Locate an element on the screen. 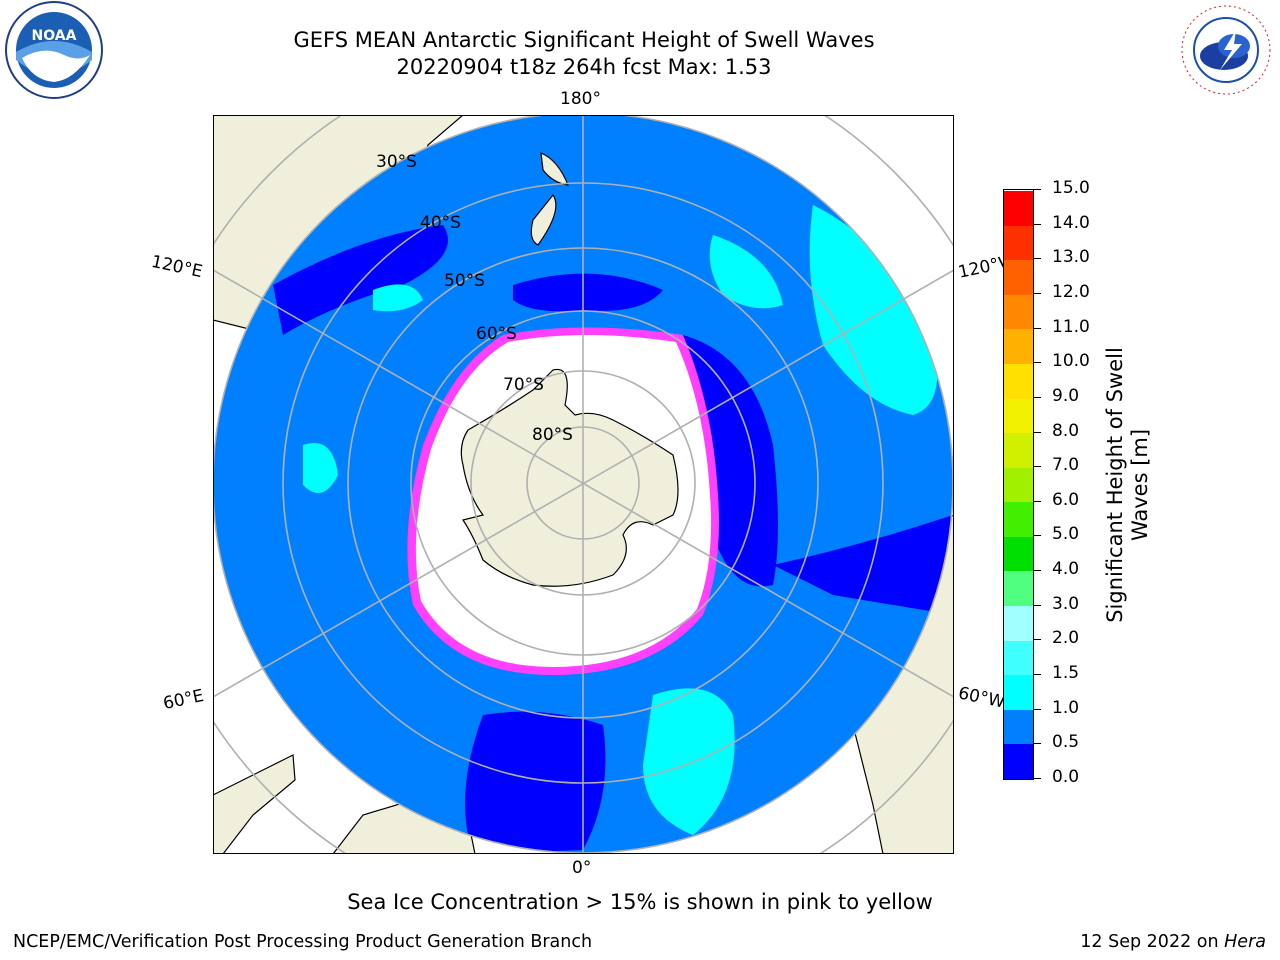  lat-label-30s: 30°S is located at coordinates (396, 162).